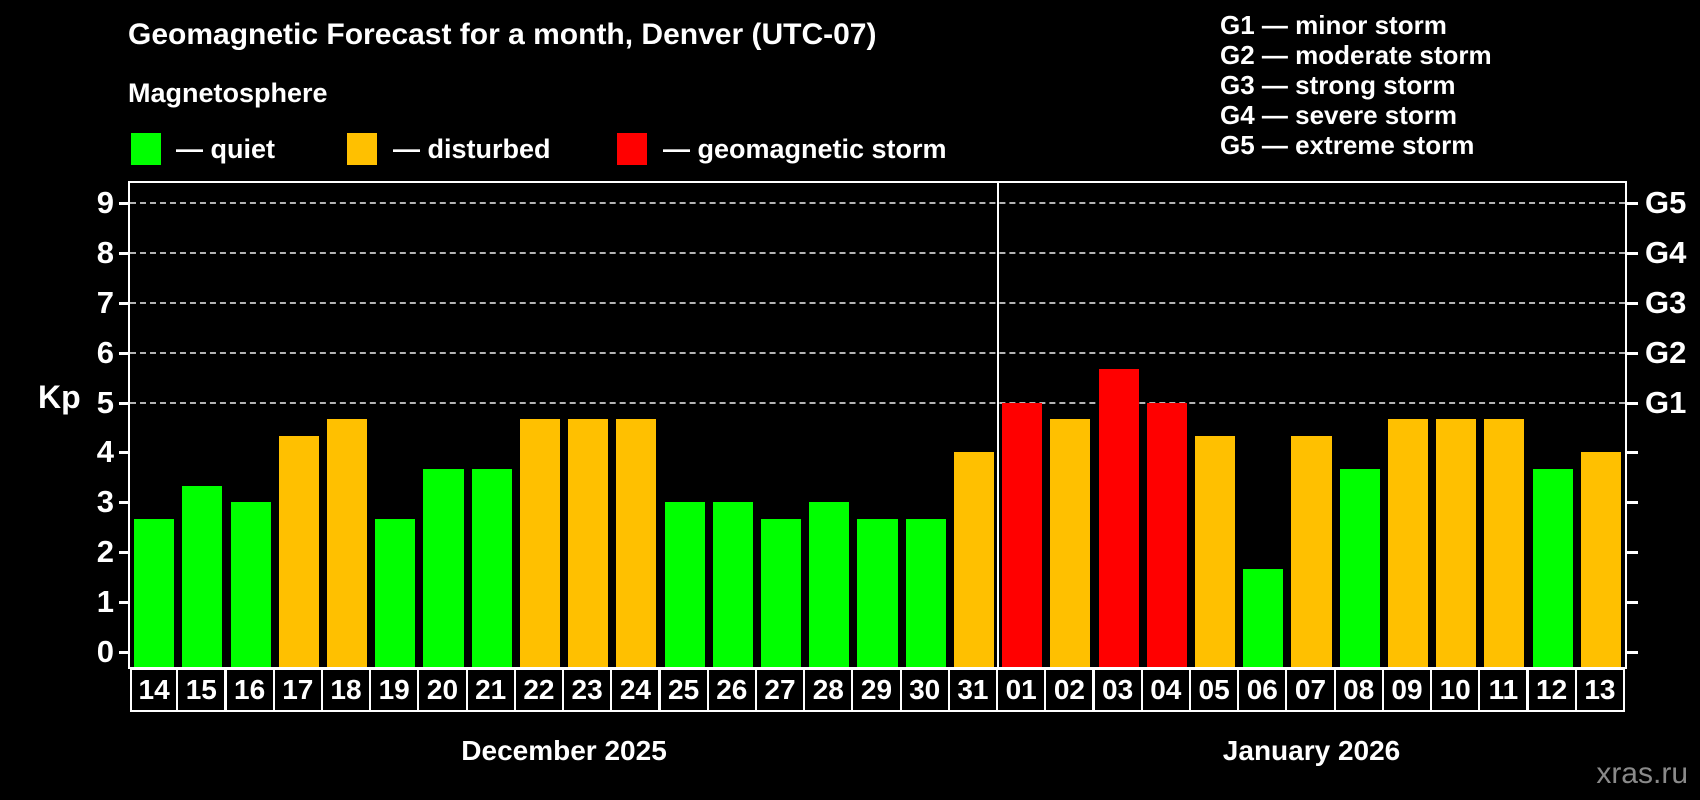 The image size is (1700, 800). Describe the element at coordinates (1165, 690) in the screenshot. I see `day-label-04: 04` at that location.